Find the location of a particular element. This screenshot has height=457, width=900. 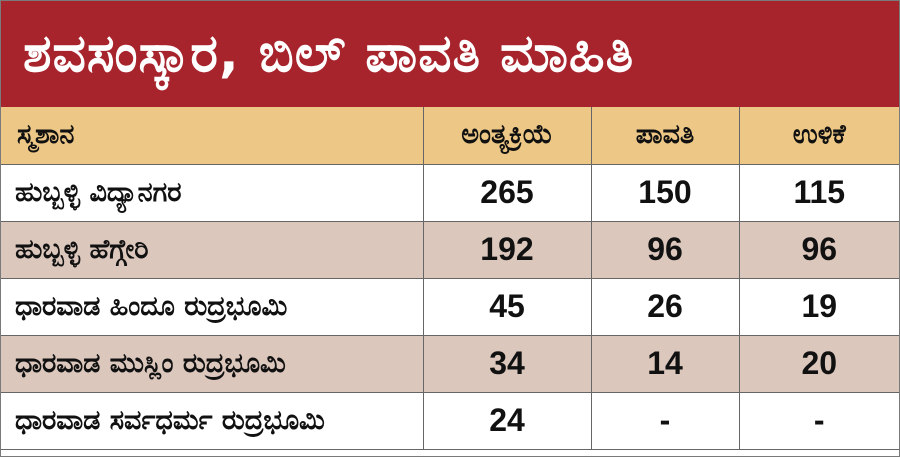

cell-paid: 150 is located at coordinates (665, 193).